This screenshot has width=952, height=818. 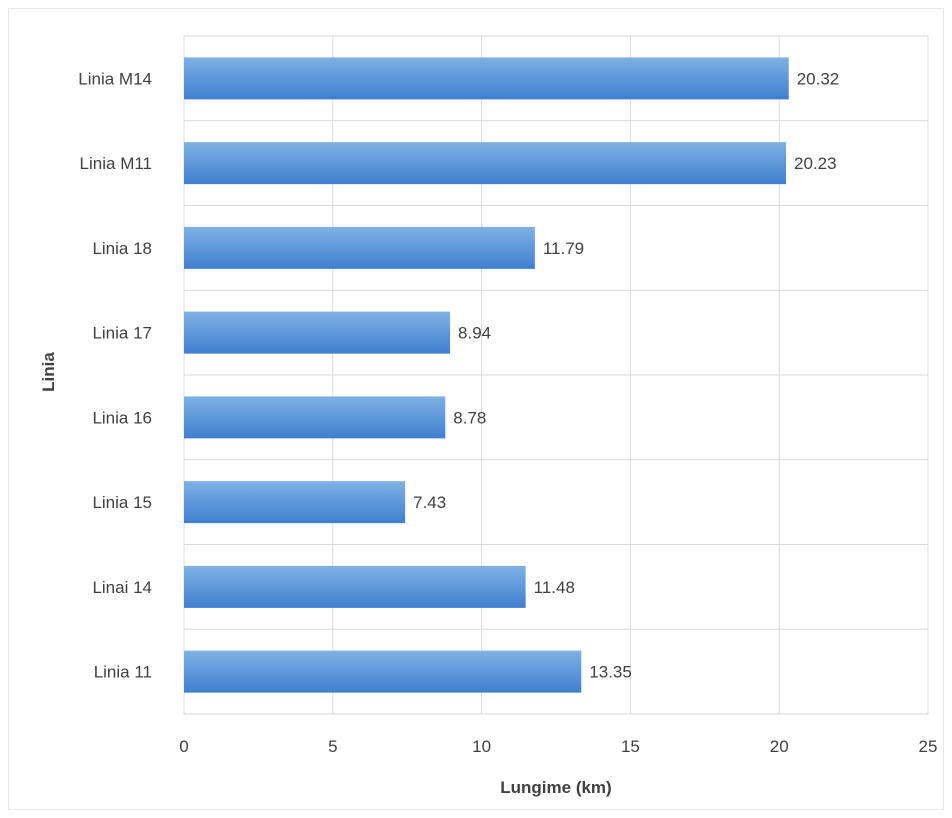 I want to click on bar-data-label: 11.48, so click(x=554, y=587).